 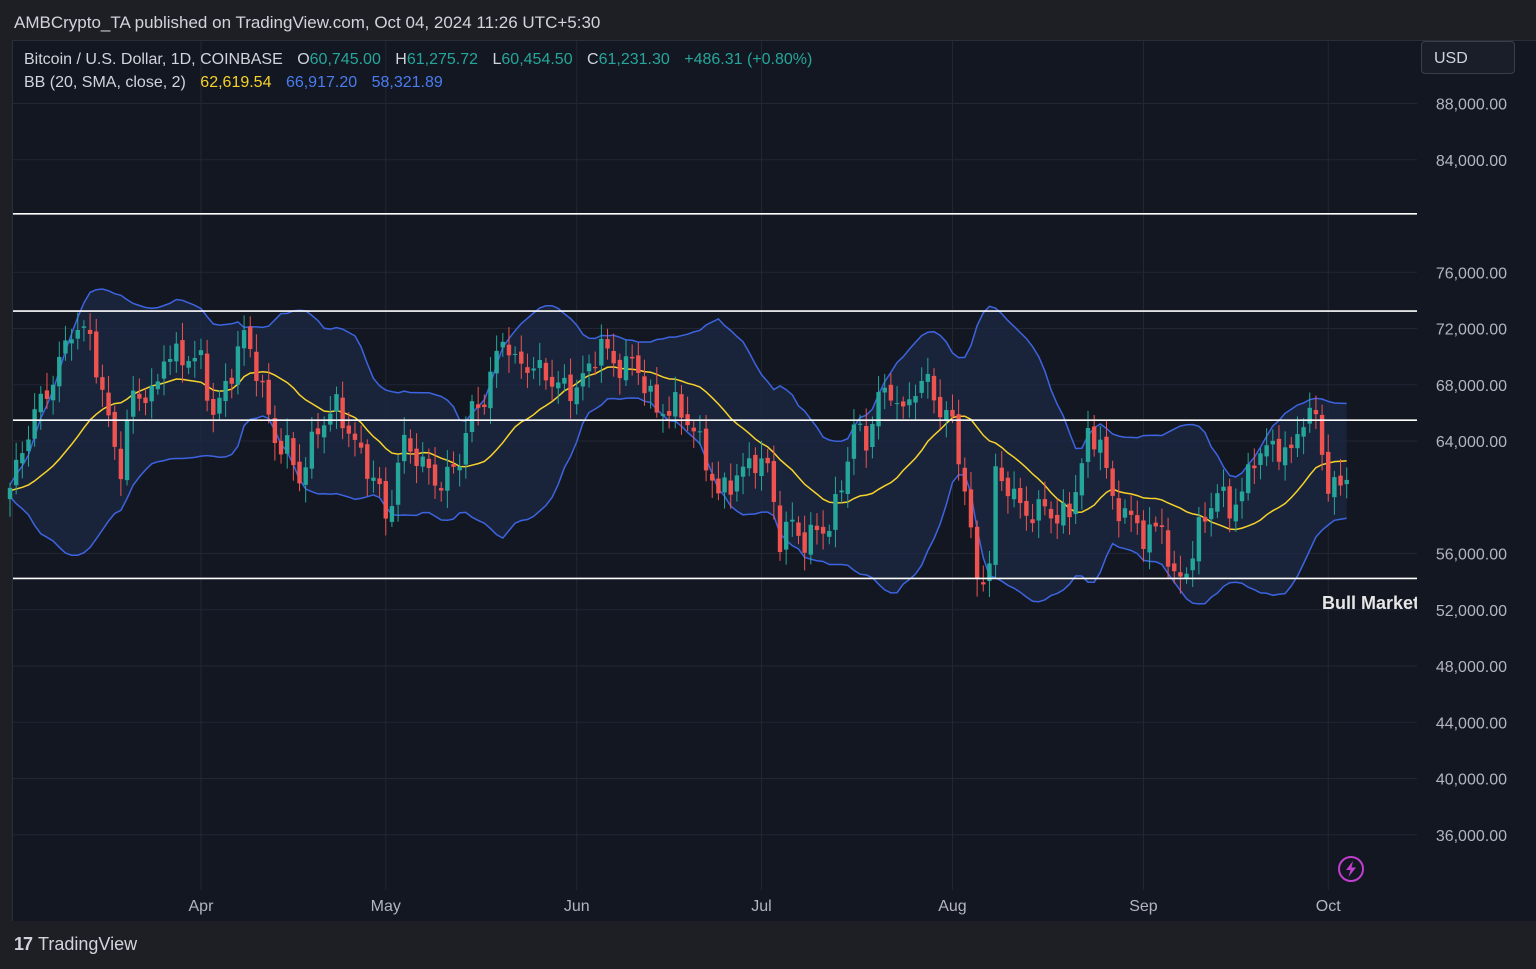 What do you see at coordinates (1468, 57) in the screenshot?
I see `currency-button: USD` at bounding box center [1468, 57].